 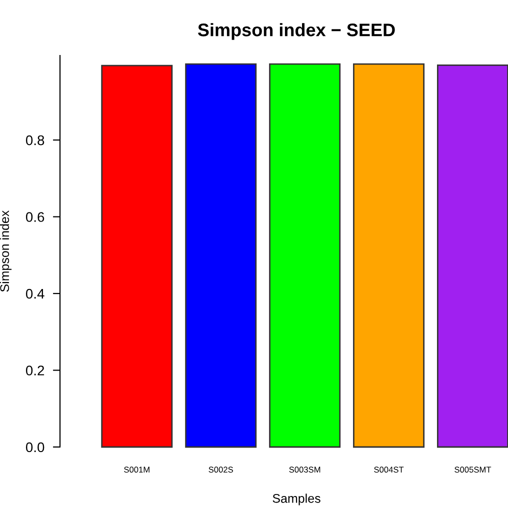 I want to click on x-axis-title: Samples, so click(x=296, y=500).